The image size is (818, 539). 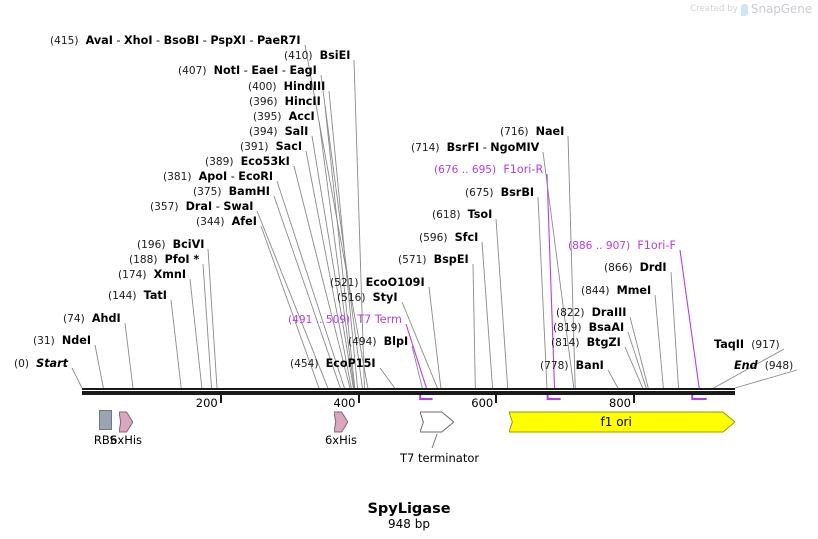 What do you see at coordinates (433, 260) in the screenshot?
I see `site-label-bspei: (571) BspEI` at bounding box center [433, 260].